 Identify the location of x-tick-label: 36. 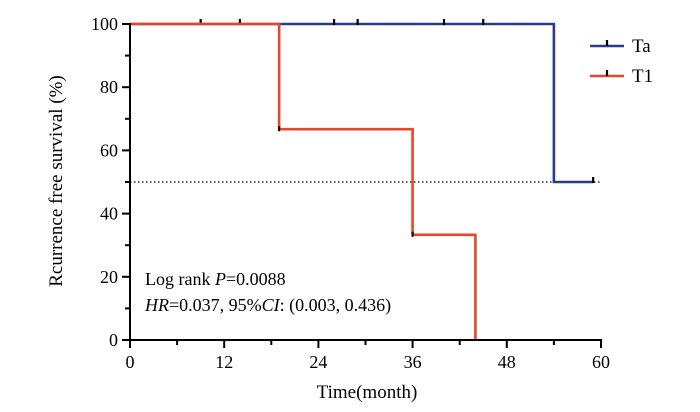
(413, 362).